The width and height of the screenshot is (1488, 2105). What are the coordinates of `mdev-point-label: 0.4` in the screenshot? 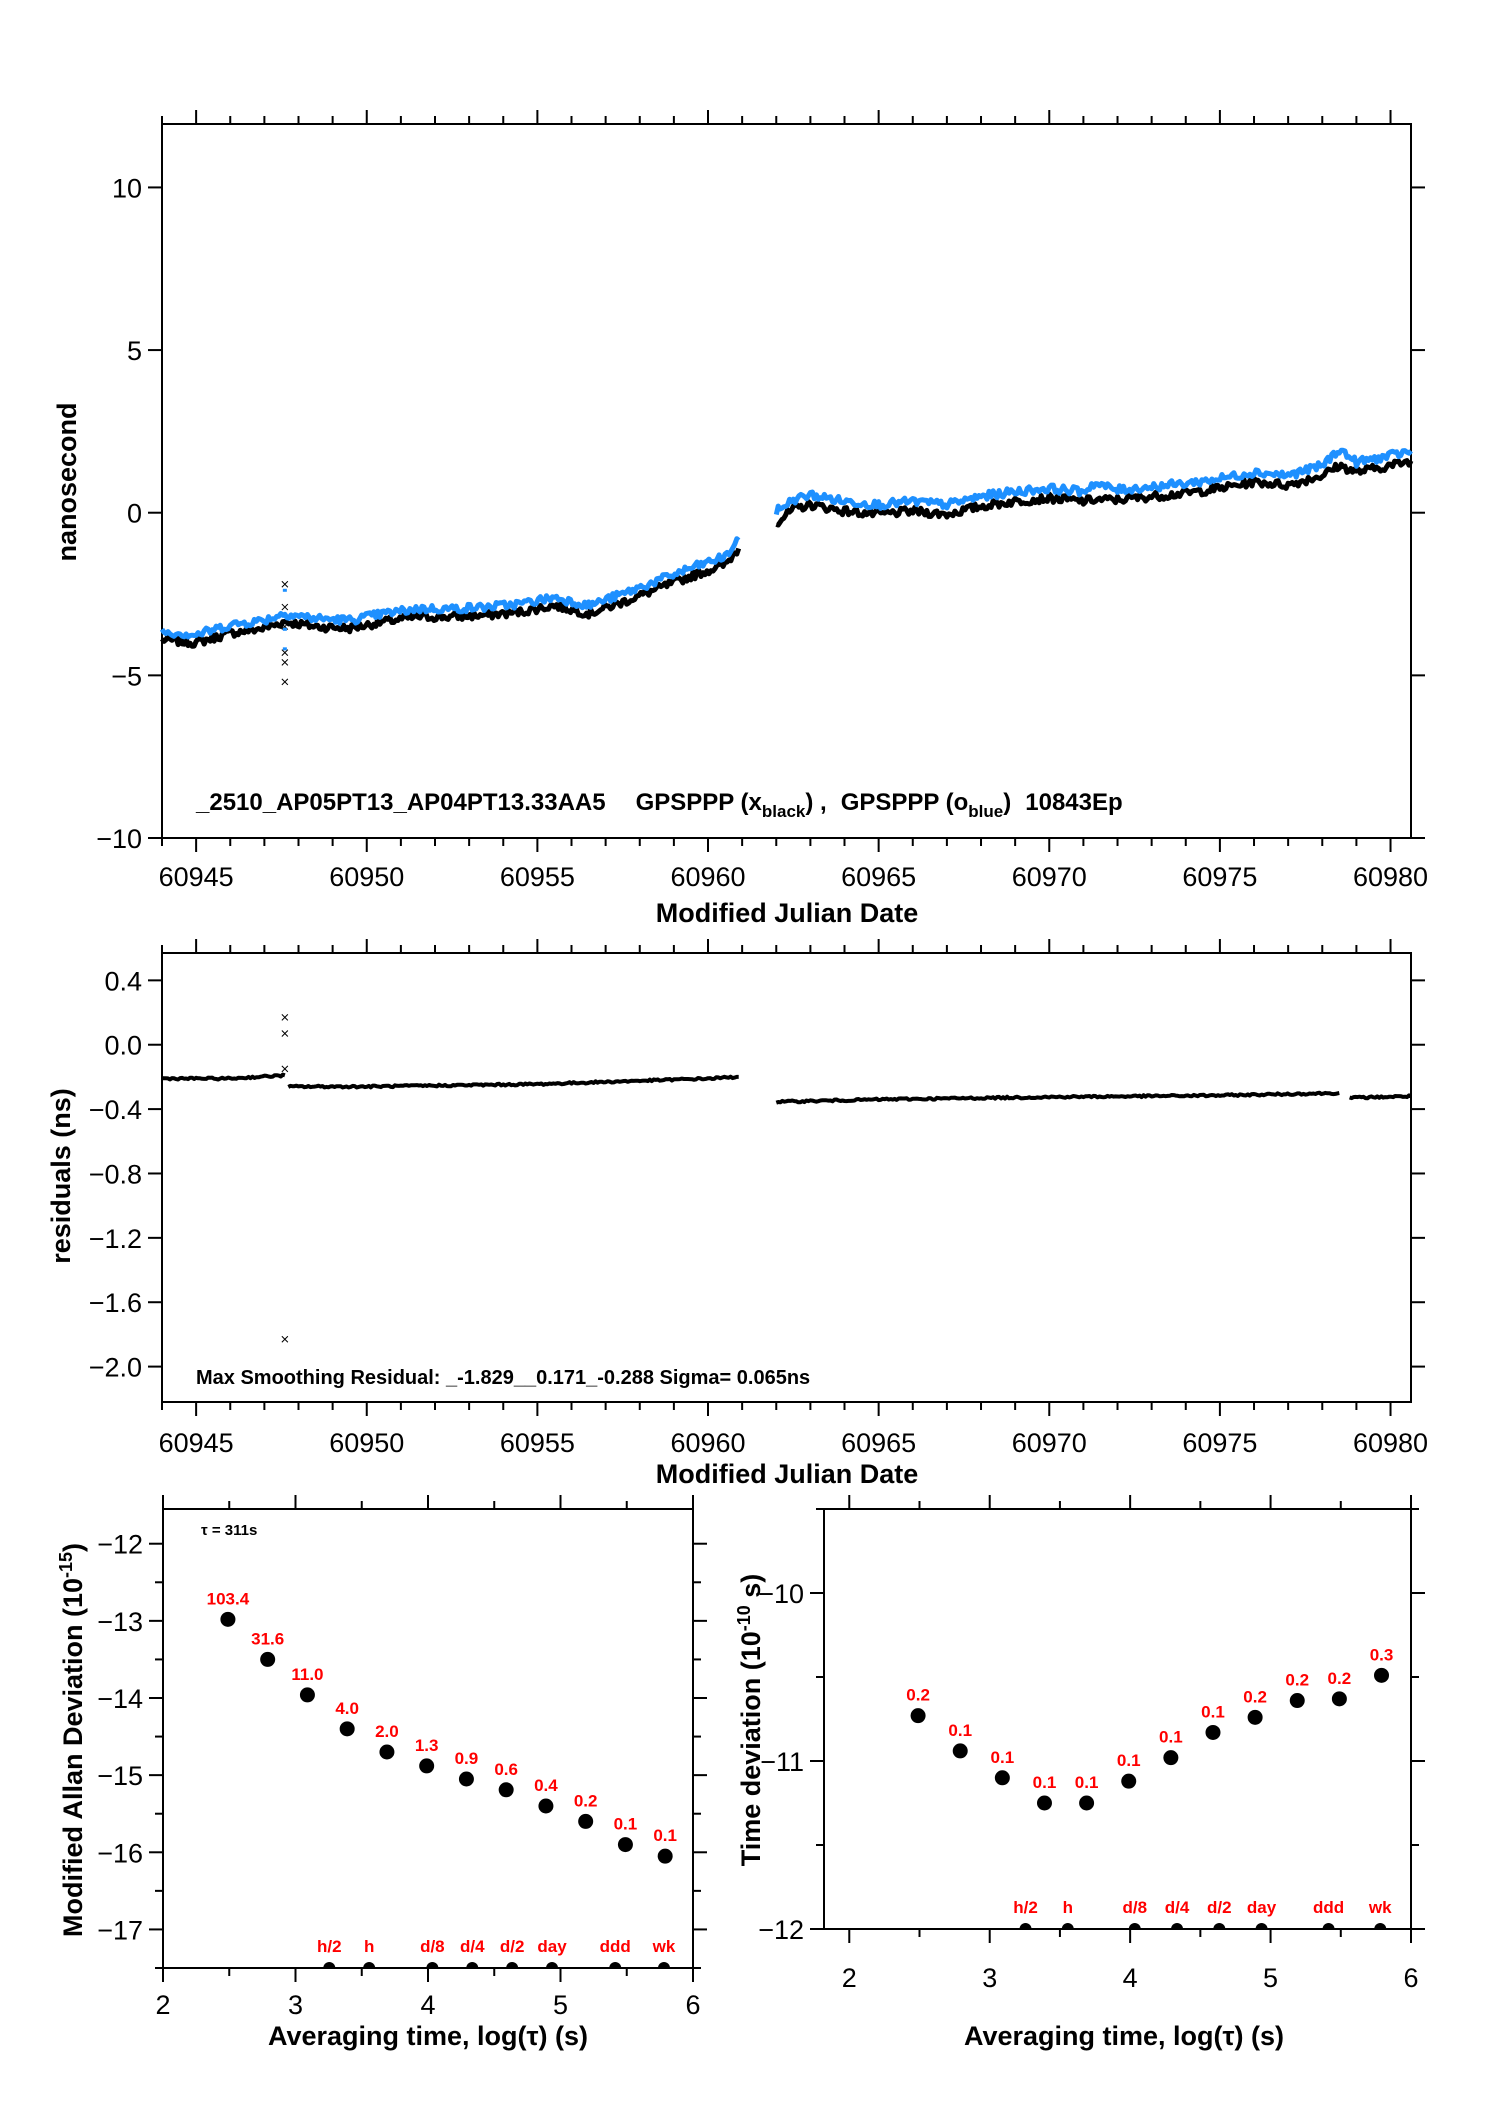 It's located at (546, 1785).